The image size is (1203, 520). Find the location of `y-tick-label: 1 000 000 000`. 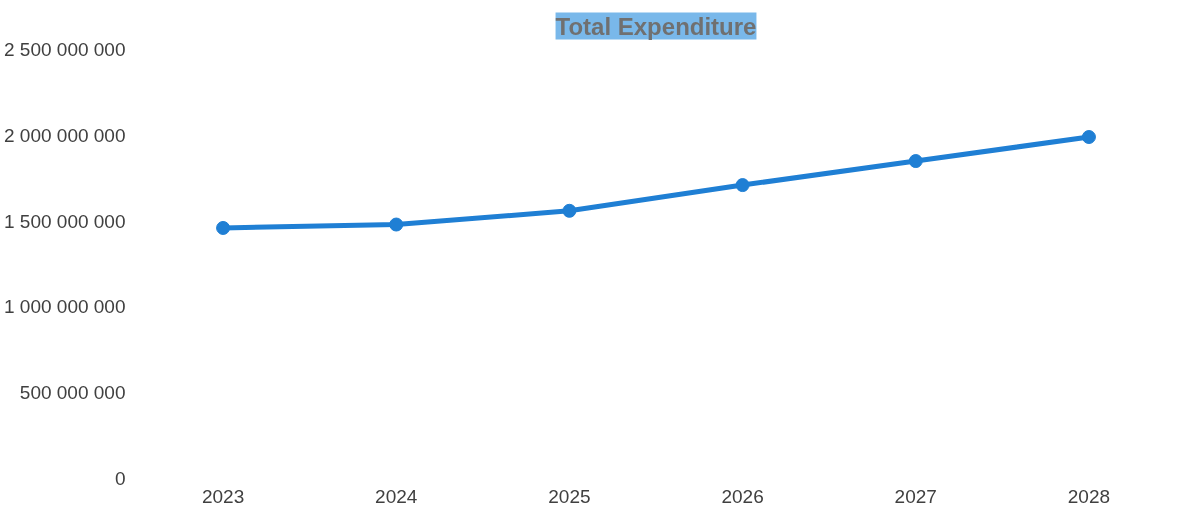

y-tick-label: 1 000 000 000 is located at coordinates (64, 307).